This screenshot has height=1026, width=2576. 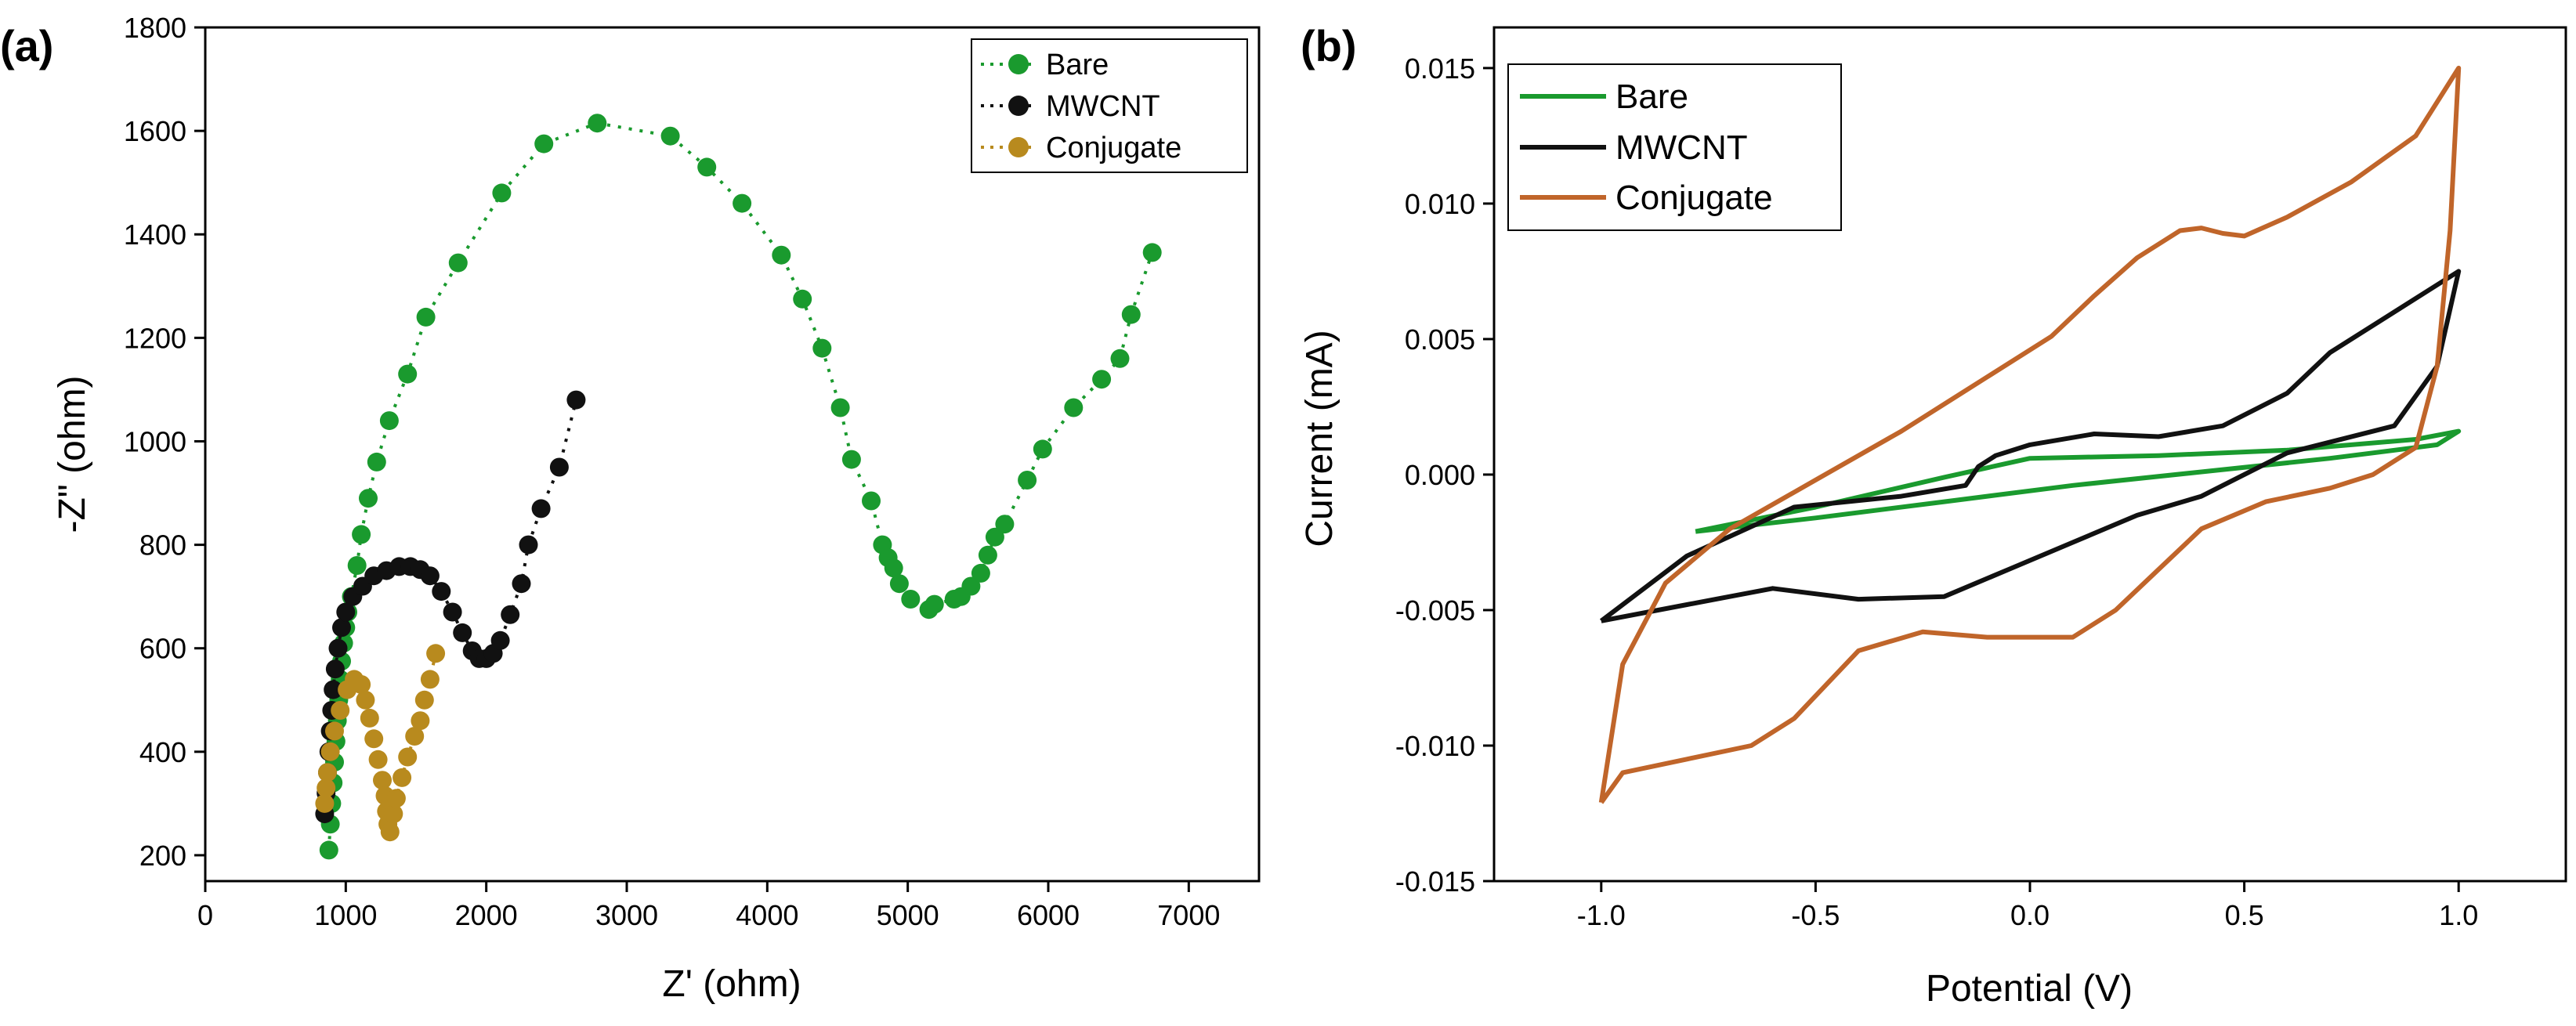 I want to click on x-tick-label: 3000, so click(x=626, y=915).